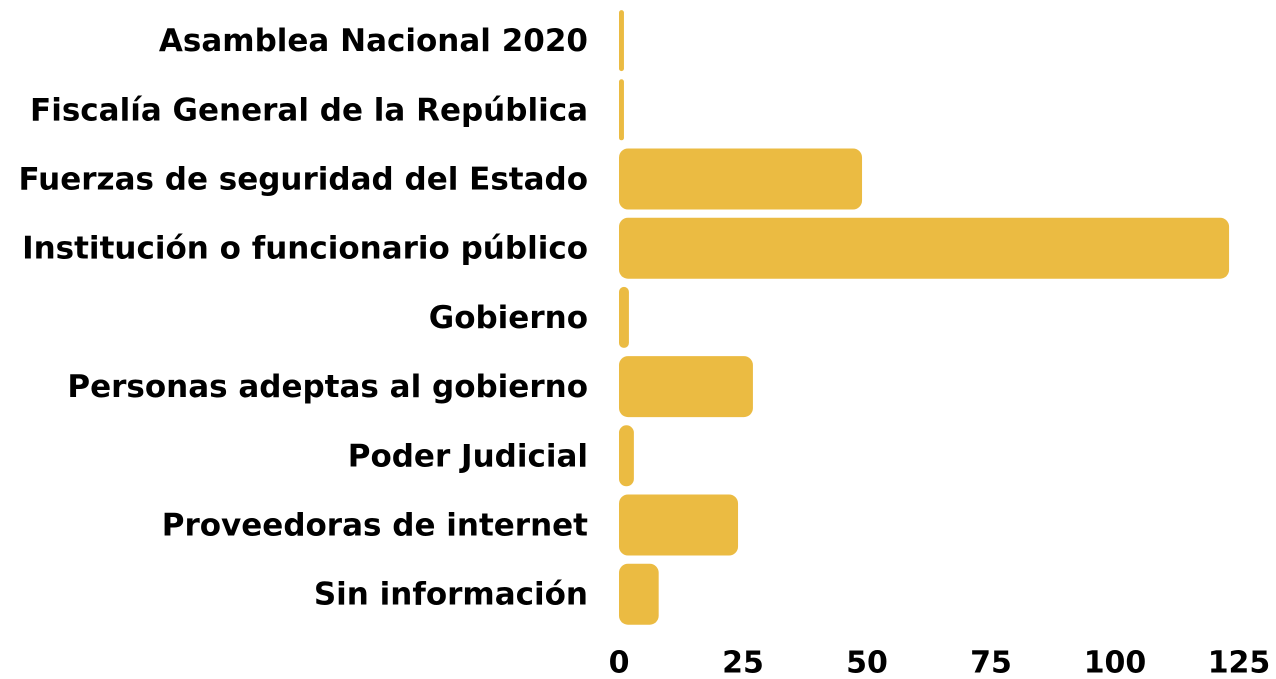  Describe the element at coordinates (303, 180) in the screenshot. I see `category-label: Fuerzas de seguridad del Estado` at that location.